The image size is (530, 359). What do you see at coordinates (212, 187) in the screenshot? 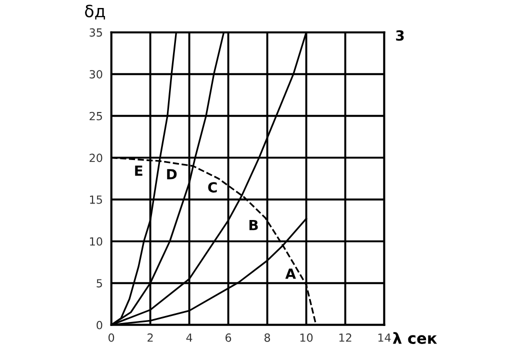
I see `annotation: C` at bounding box center [212, 187].